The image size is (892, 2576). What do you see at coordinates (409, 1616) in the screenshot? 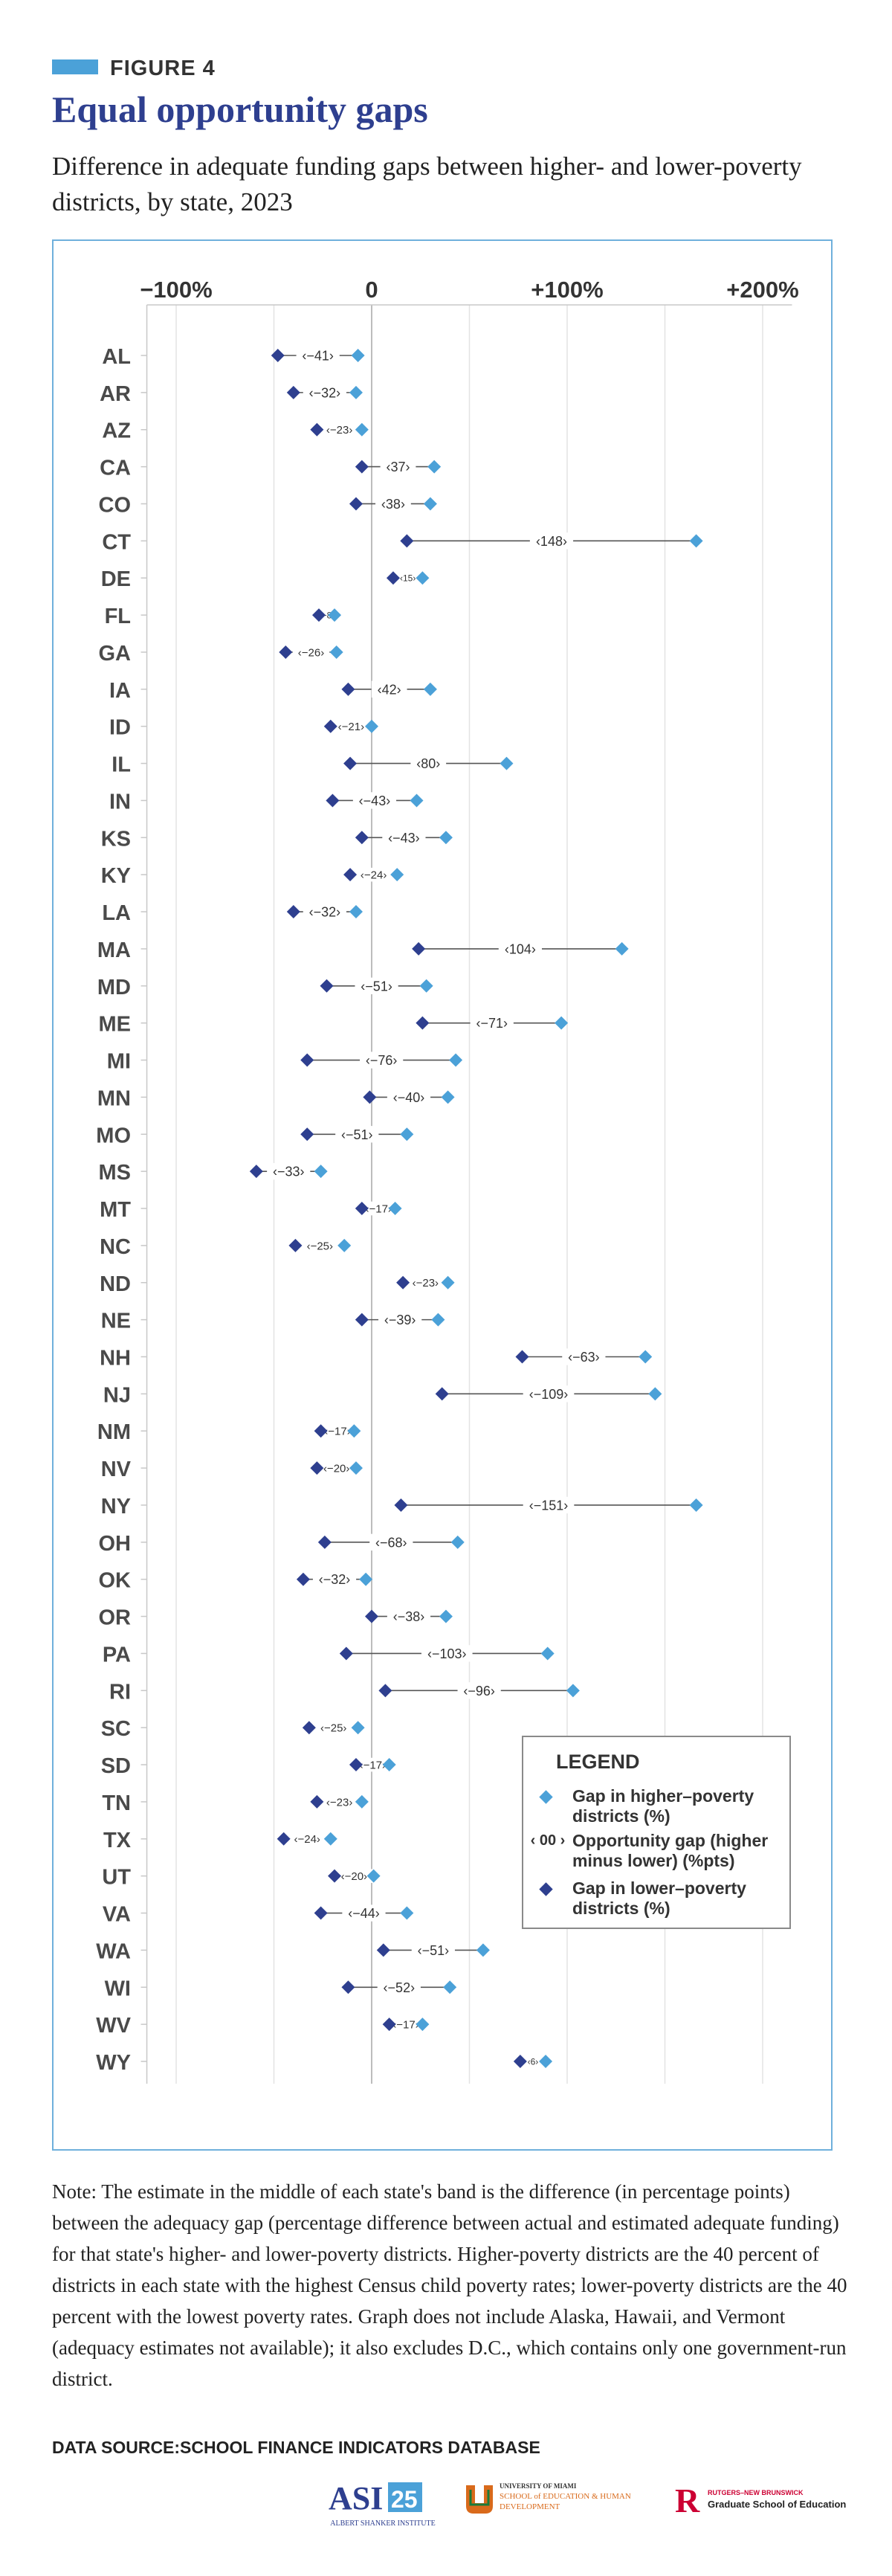
I see `gap-label: ‹−38›` at bounding box center [409, 1616].